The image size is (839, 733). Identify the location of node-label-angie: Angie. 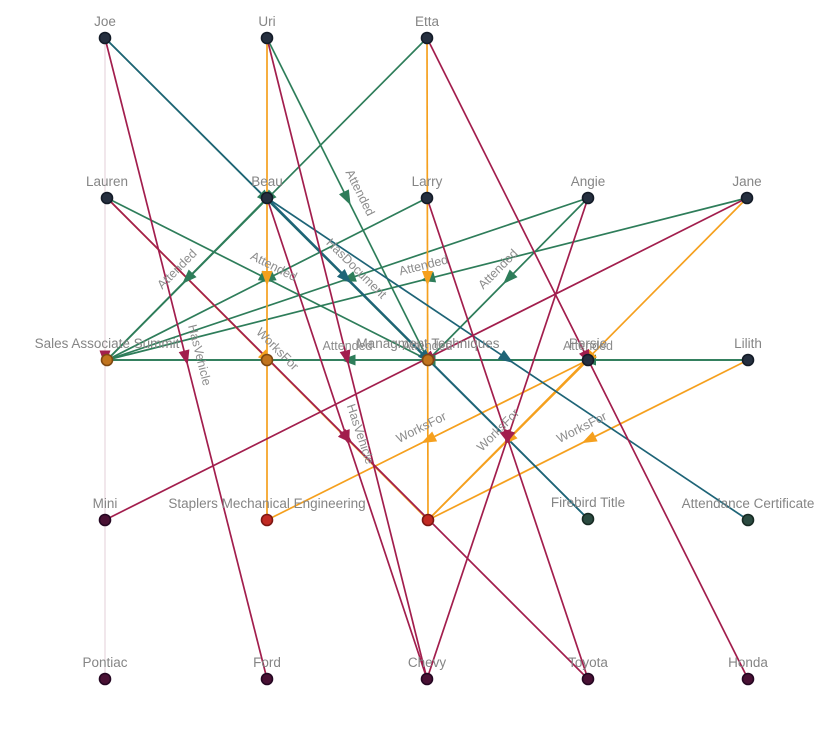
(588, 181).